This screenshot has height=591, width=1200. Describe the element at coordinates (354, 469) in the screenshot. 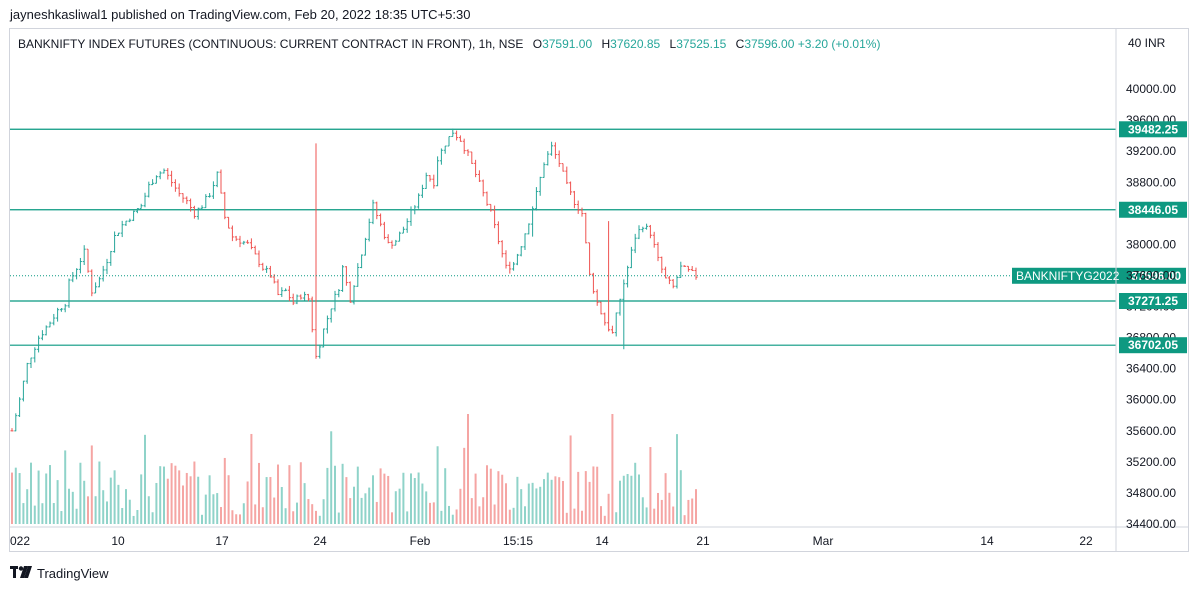

I see `volume-layer` at that location.